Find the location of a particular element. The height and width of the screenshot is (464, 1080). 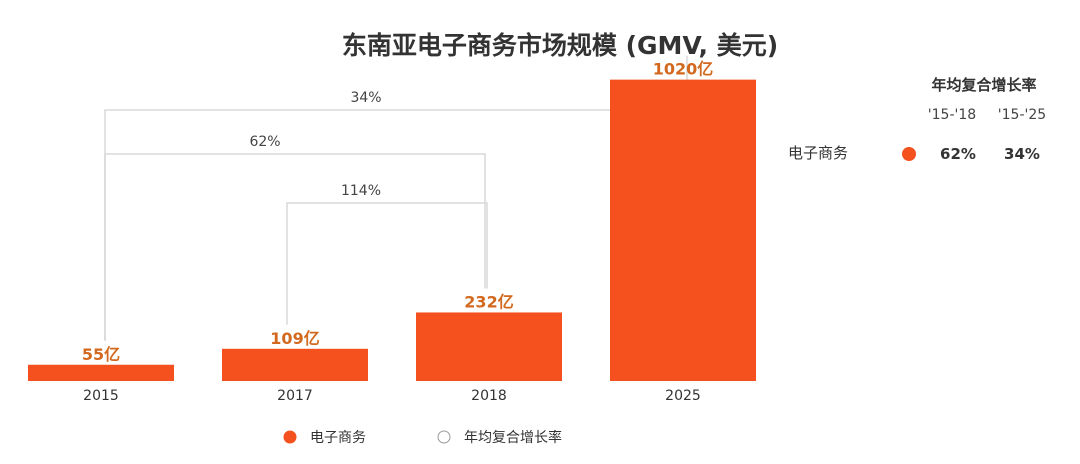

legend-label-ecommerce: 电子商务 is located at coordinates (338, 438).